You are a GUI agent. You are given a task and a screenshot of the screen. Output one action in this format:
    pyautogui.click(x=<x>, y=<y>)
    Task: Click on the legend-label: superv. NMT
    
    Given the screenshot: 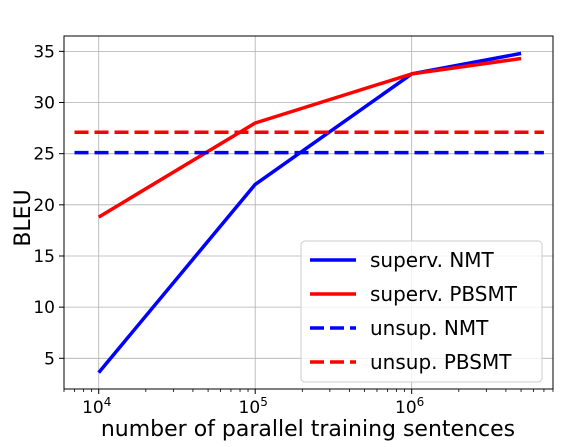 What is the action you would take?
    pyautogui.click(x=432, y=260)
    